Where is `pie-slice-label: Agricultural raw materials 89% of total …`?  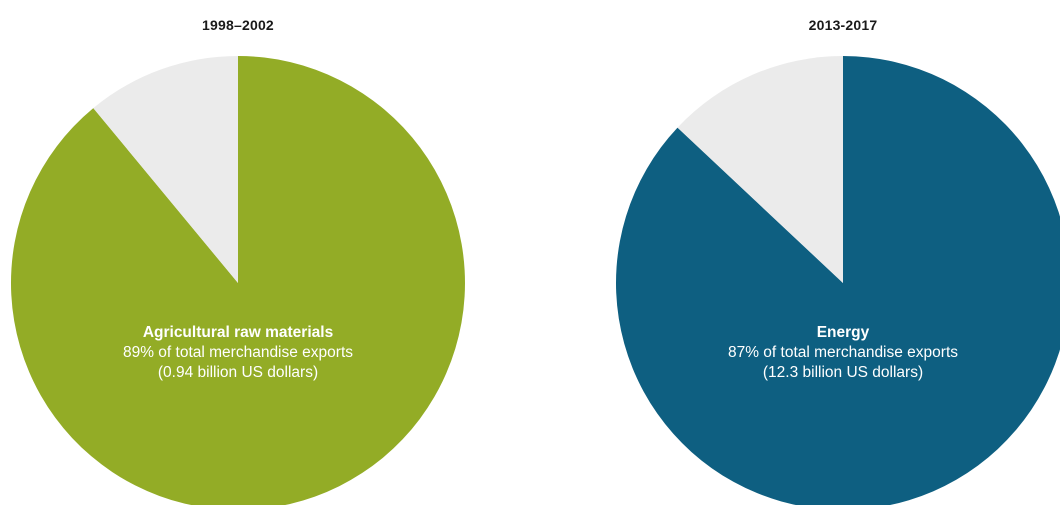
pie-slice-label: Agricultural raw materials 89% of total … is located at coordinates (238, 353).